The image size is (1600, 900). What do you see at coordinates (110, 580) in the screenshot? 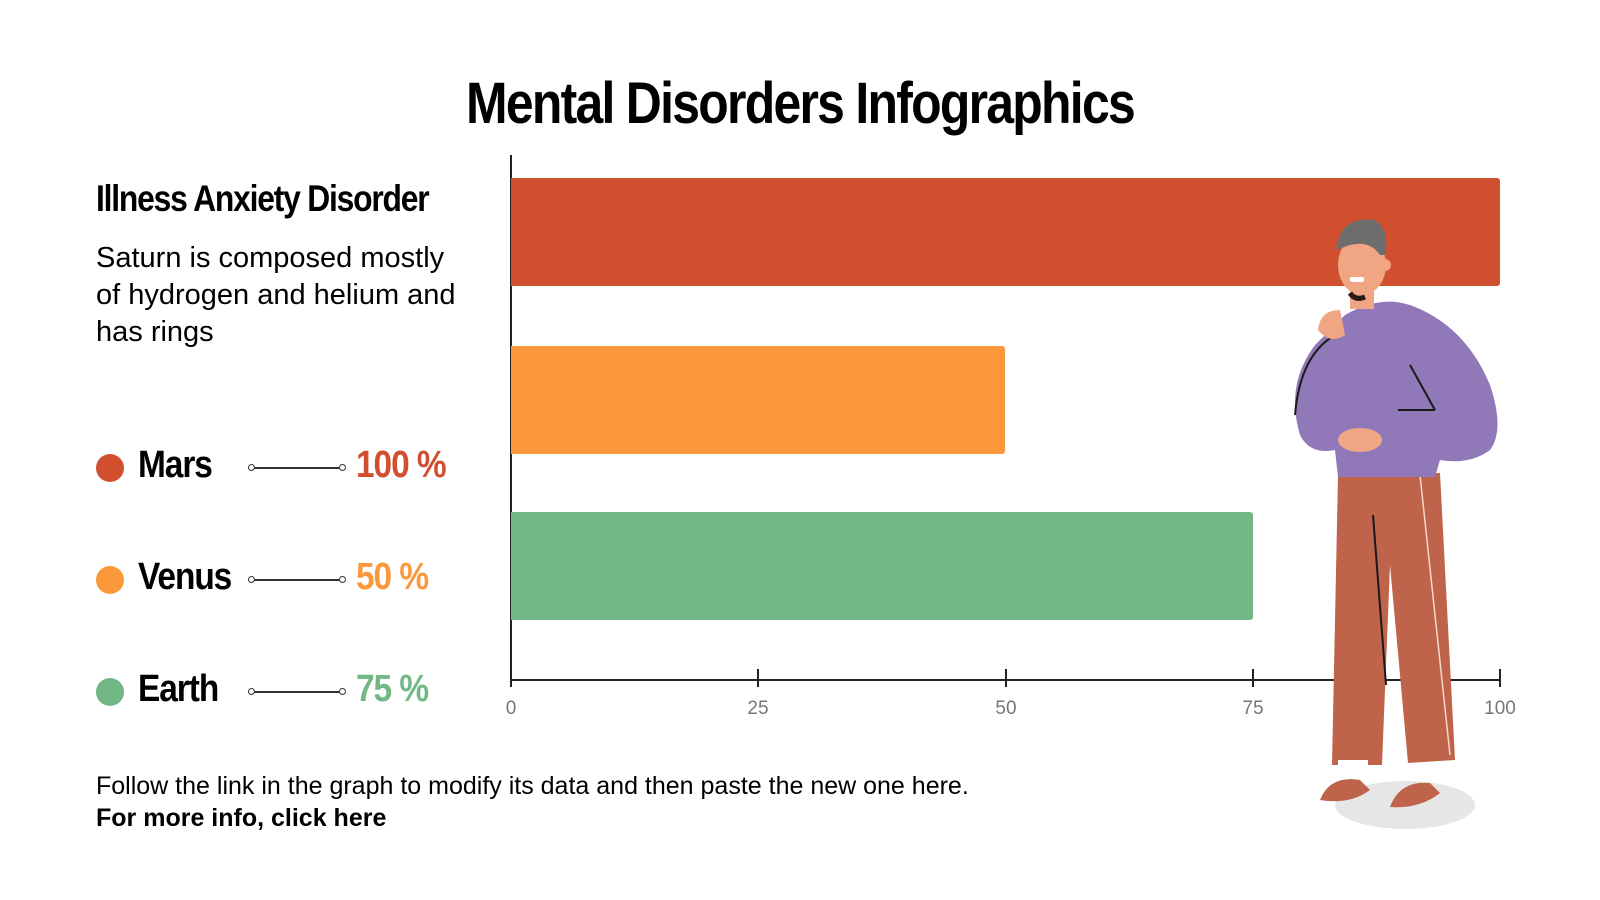
I see `venus-color-dot-icon` at bounding box center [110, 580].